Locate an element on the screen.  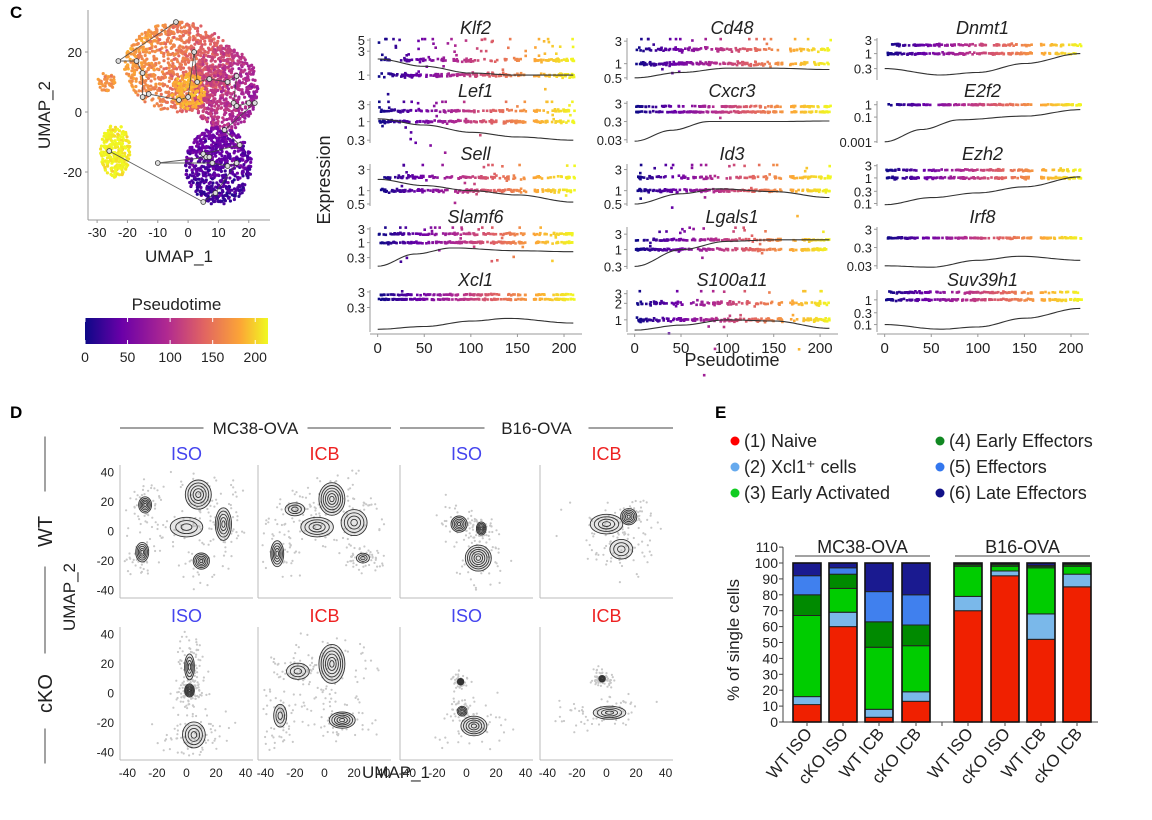
cell-points is located at coordinates (178, 113).